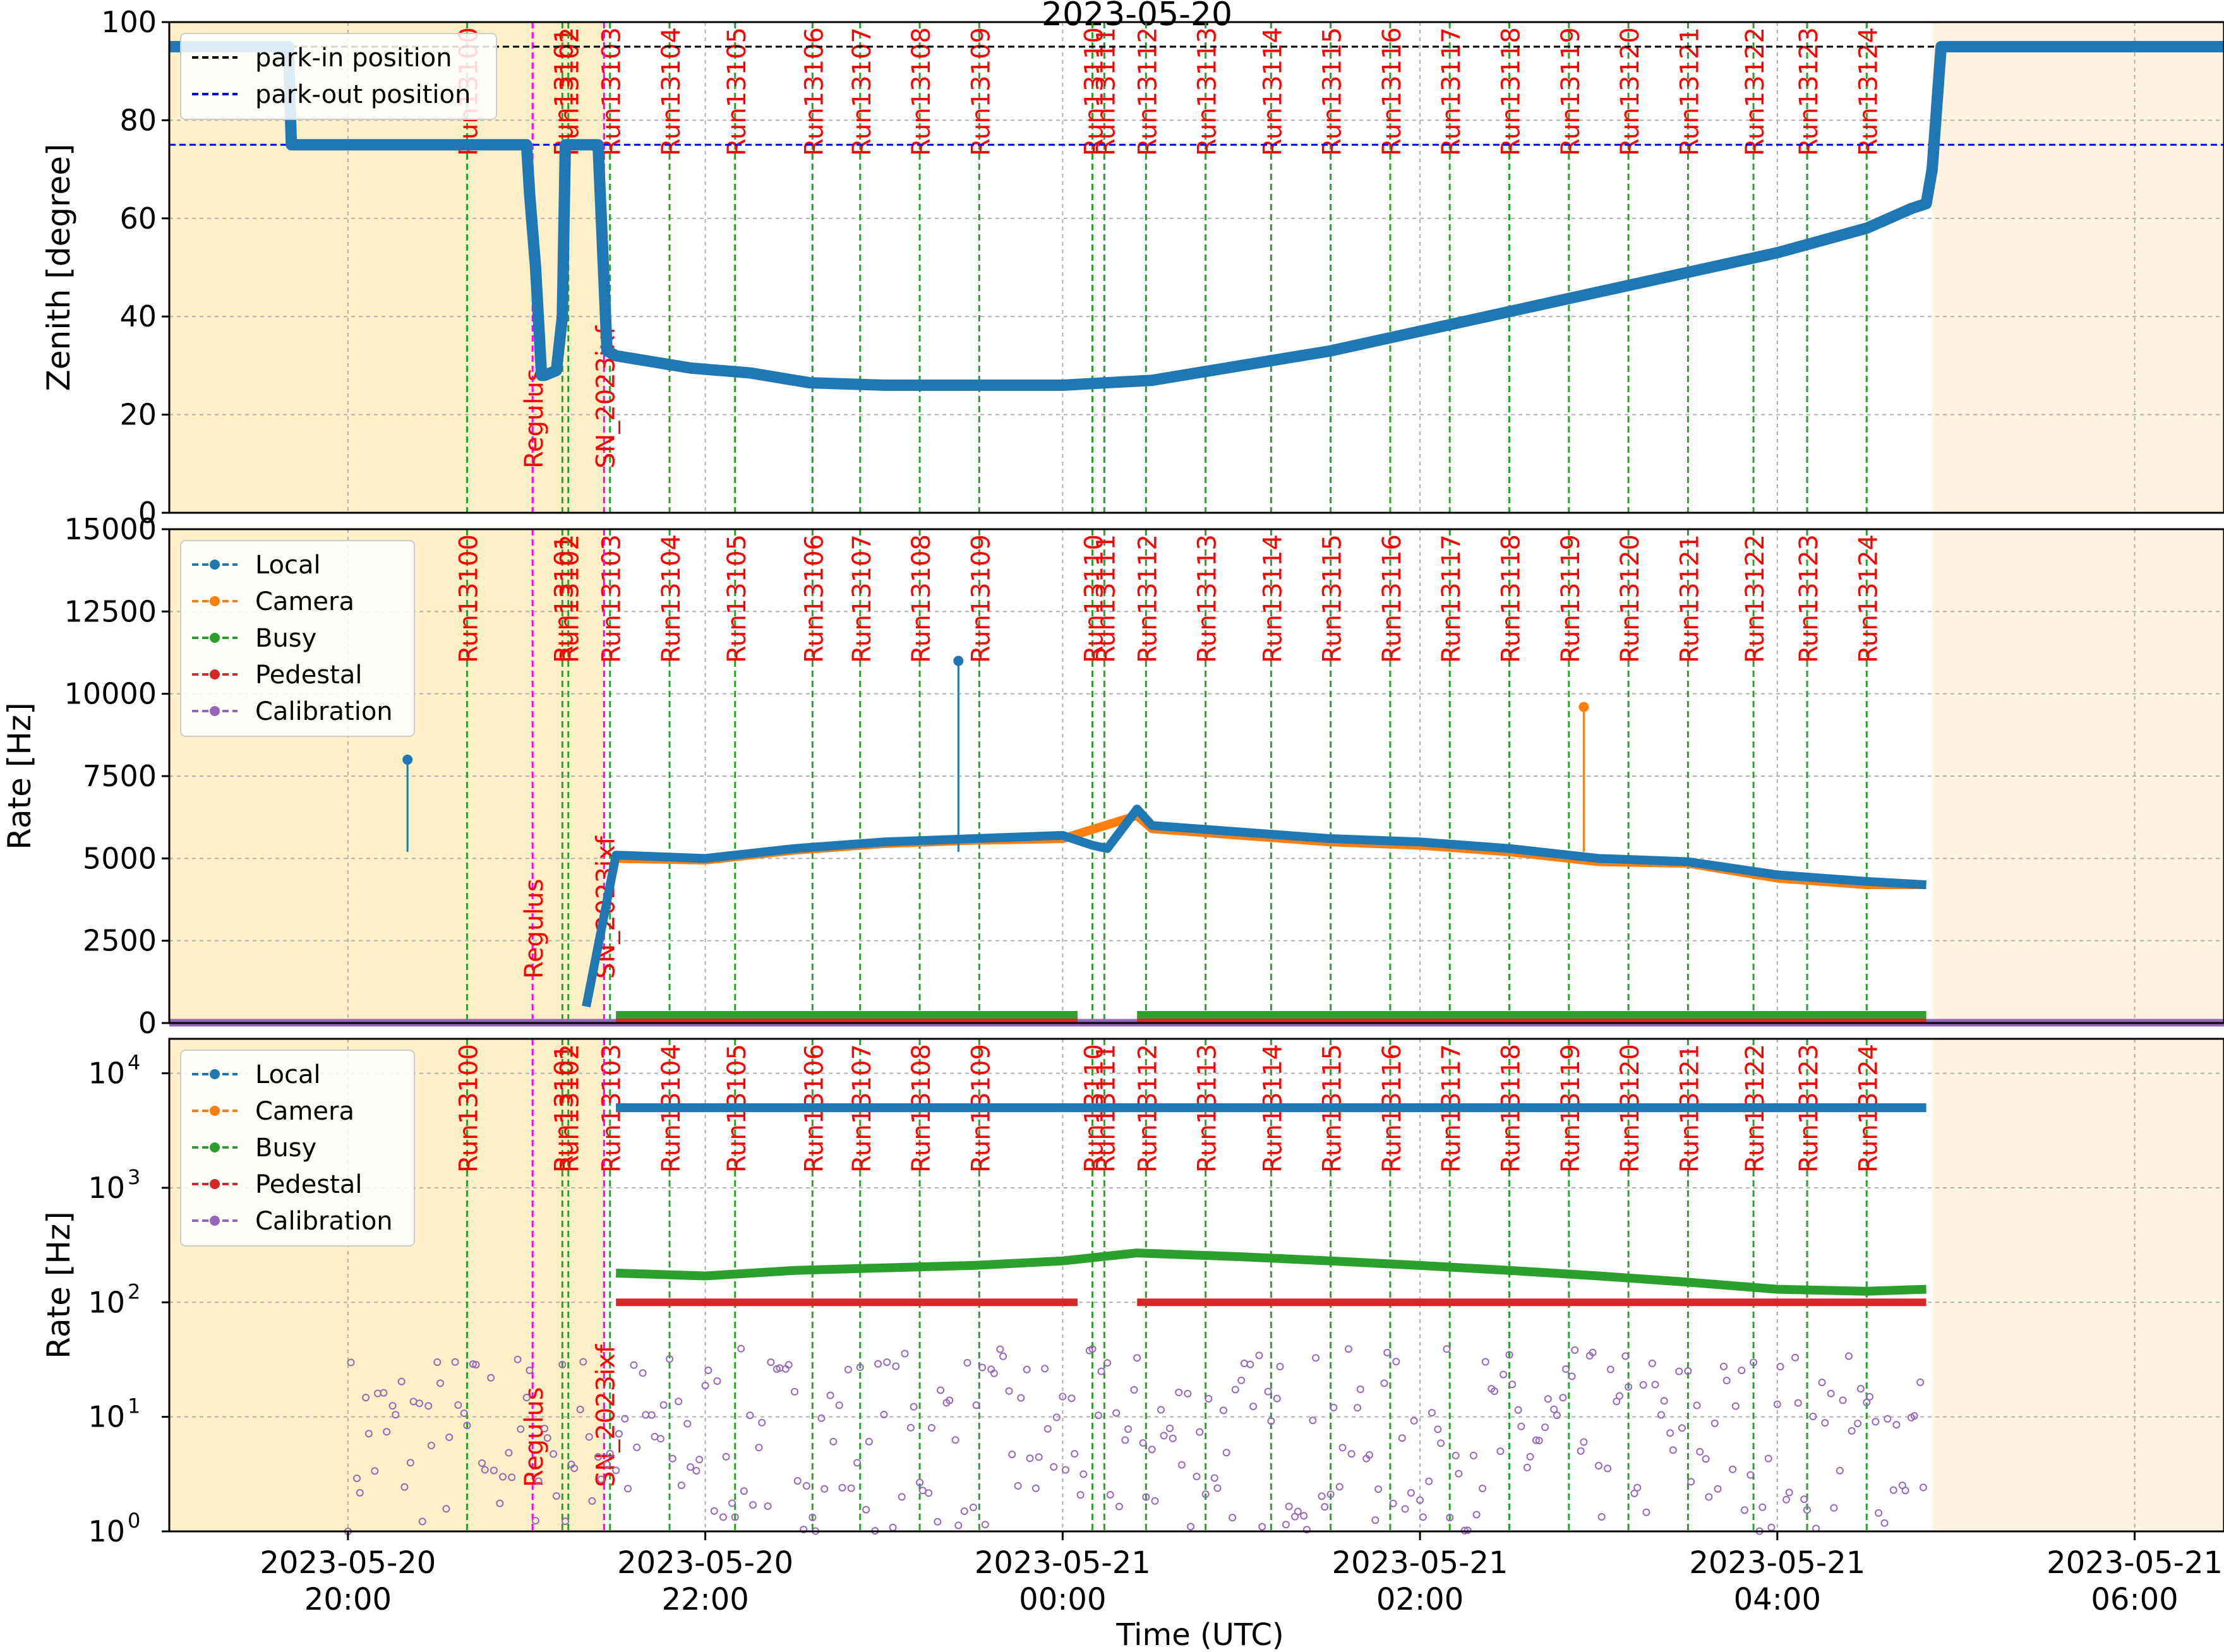 This screenshot has width=2224, height=1652. Describe the element at coordinates (1511, 92) in the screenshot. I see `run-label: Run13118` at that location.